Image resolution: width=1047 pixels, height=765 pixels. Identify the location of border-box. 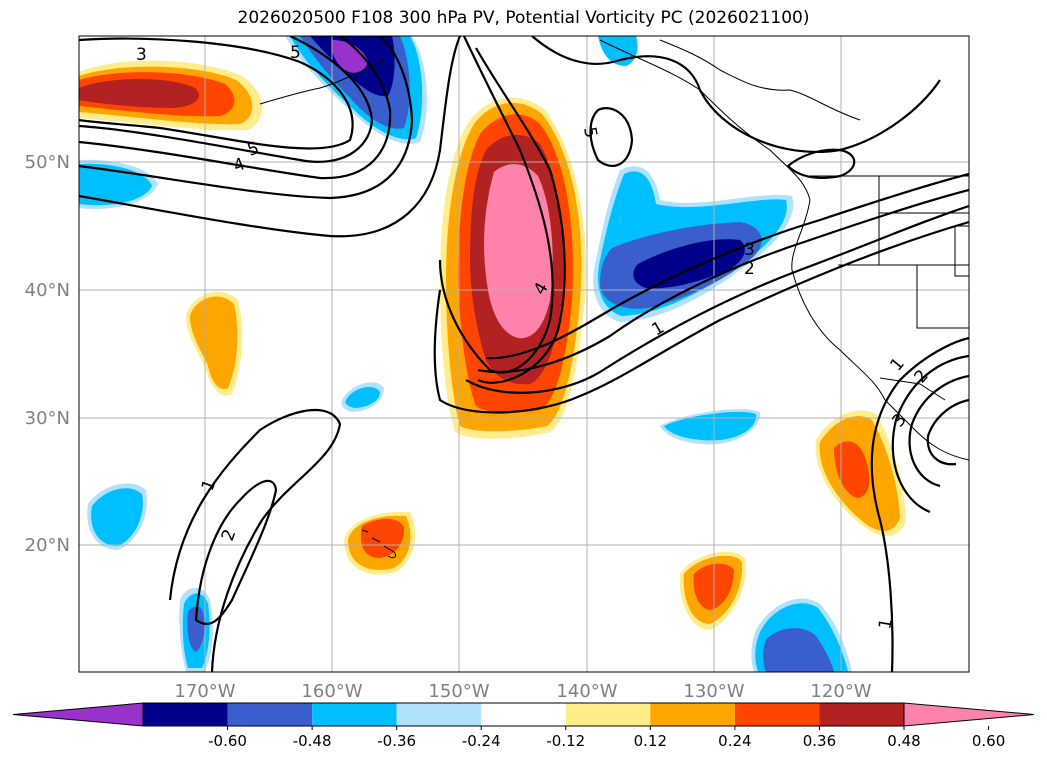
(961, 251).